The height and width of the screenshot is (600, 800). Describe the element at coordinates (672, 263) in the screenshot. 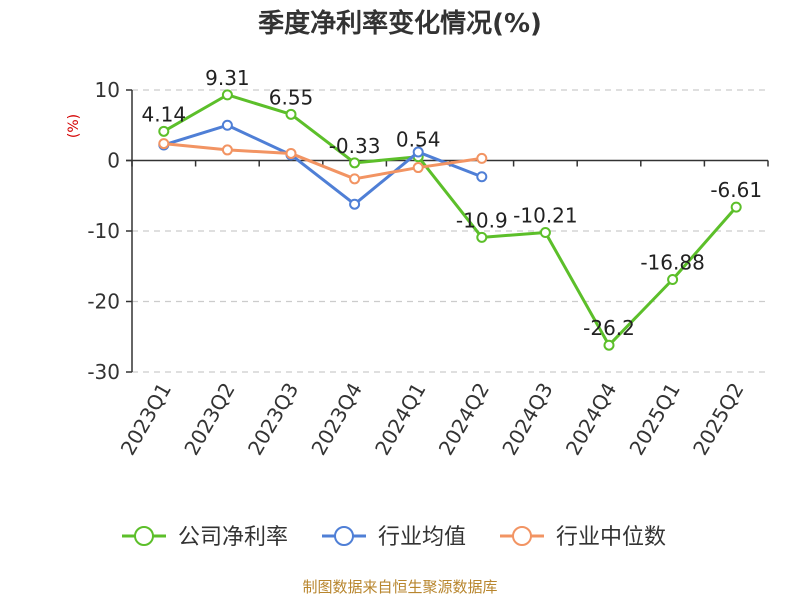

I see `data-label: -16.88` at that location.